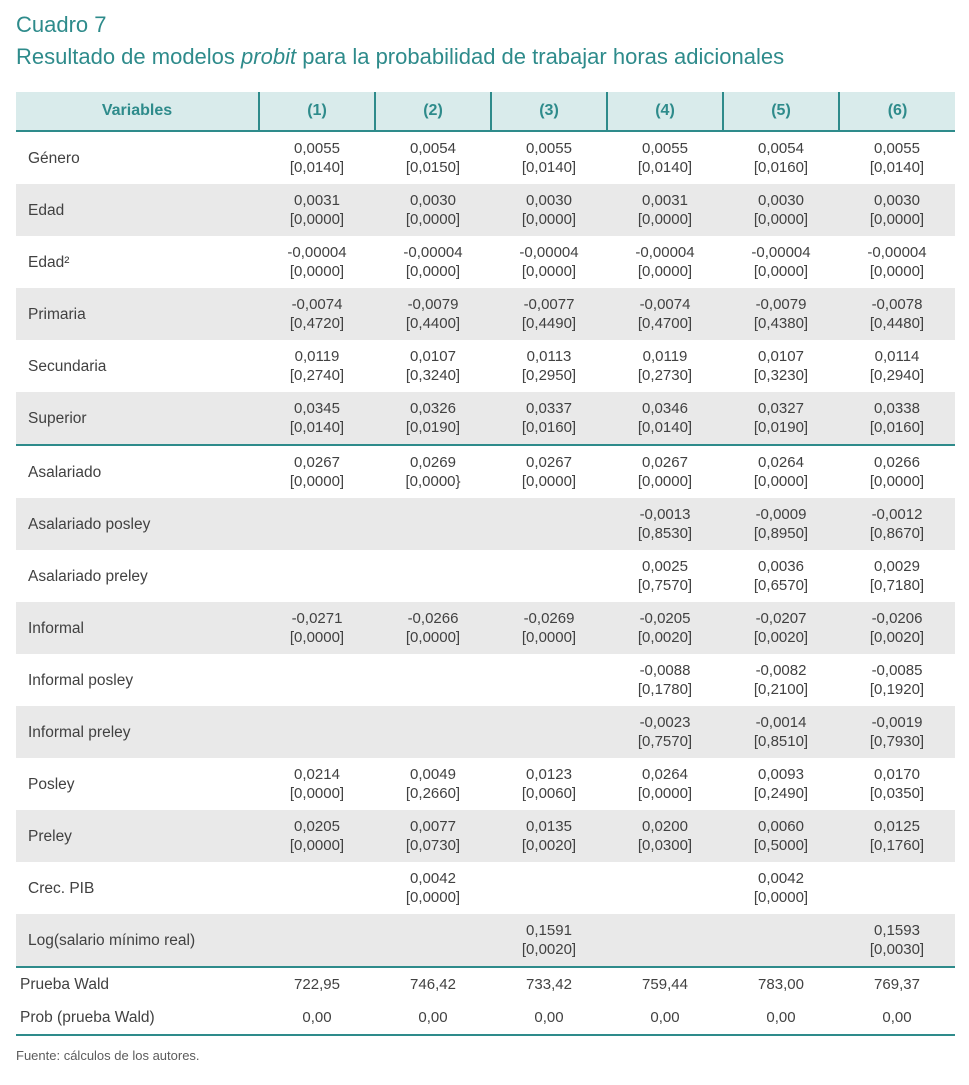  I want to click on value-cell: 0,0060 [0,5000], so click(781, 836).